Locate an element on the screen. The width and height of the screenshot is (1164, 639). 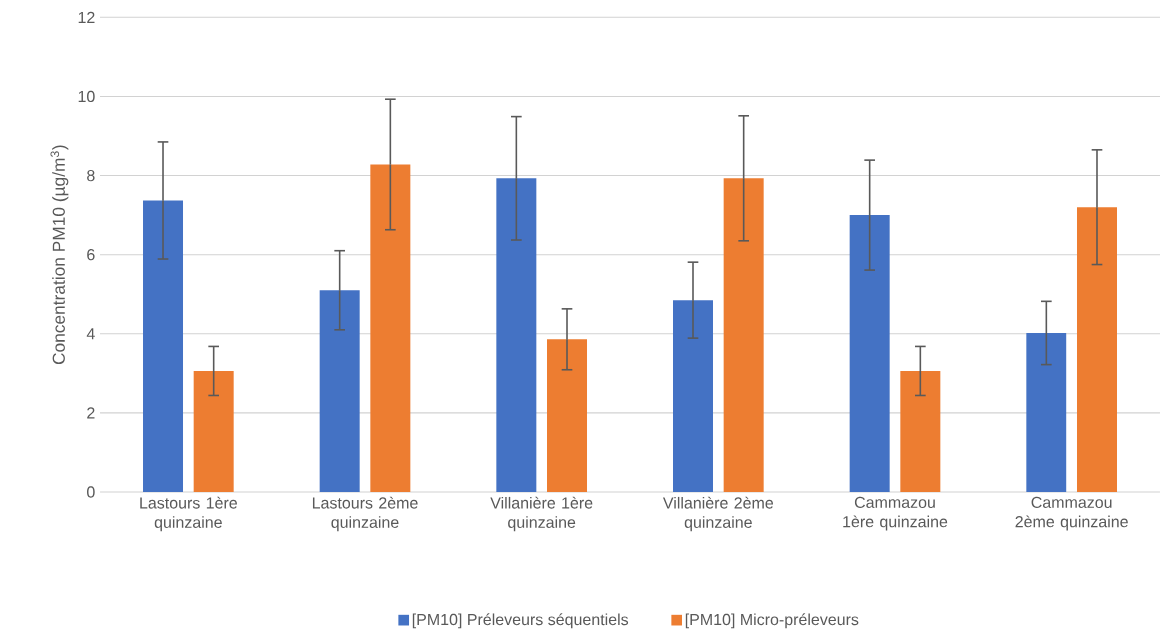
legend-label: [PM10] Préleveurs séquentiels is located at coordinates (520, 621).